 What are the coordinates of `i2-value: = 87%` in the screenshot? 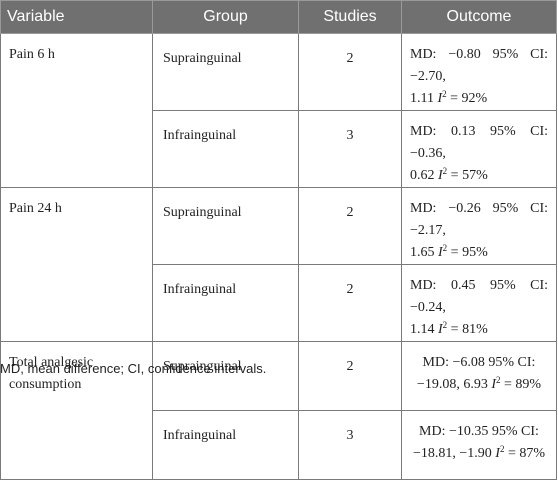 It's located at (525, 453).